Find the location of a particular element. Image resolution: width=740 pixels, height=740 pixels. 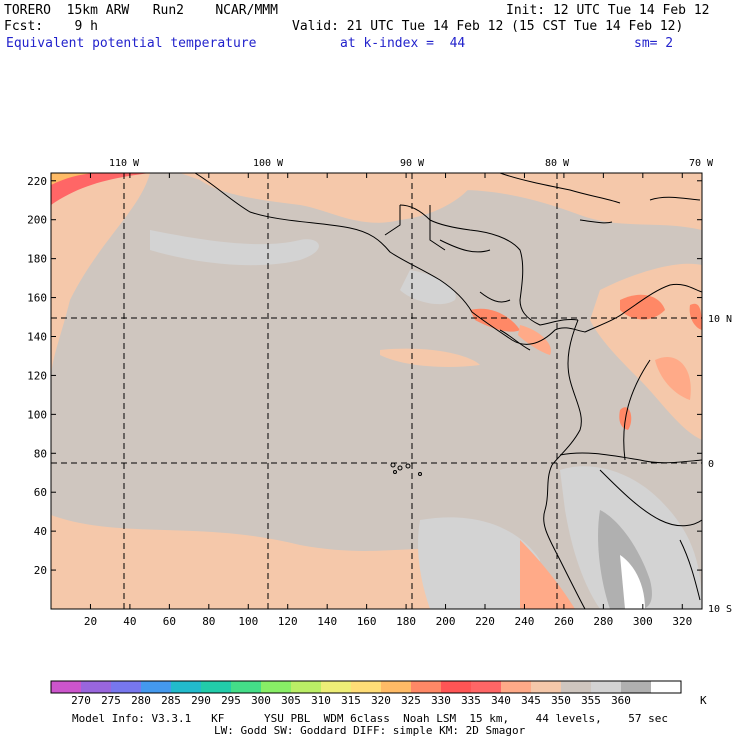

colorbar-label: 295 is located at coordinates (231, 700).